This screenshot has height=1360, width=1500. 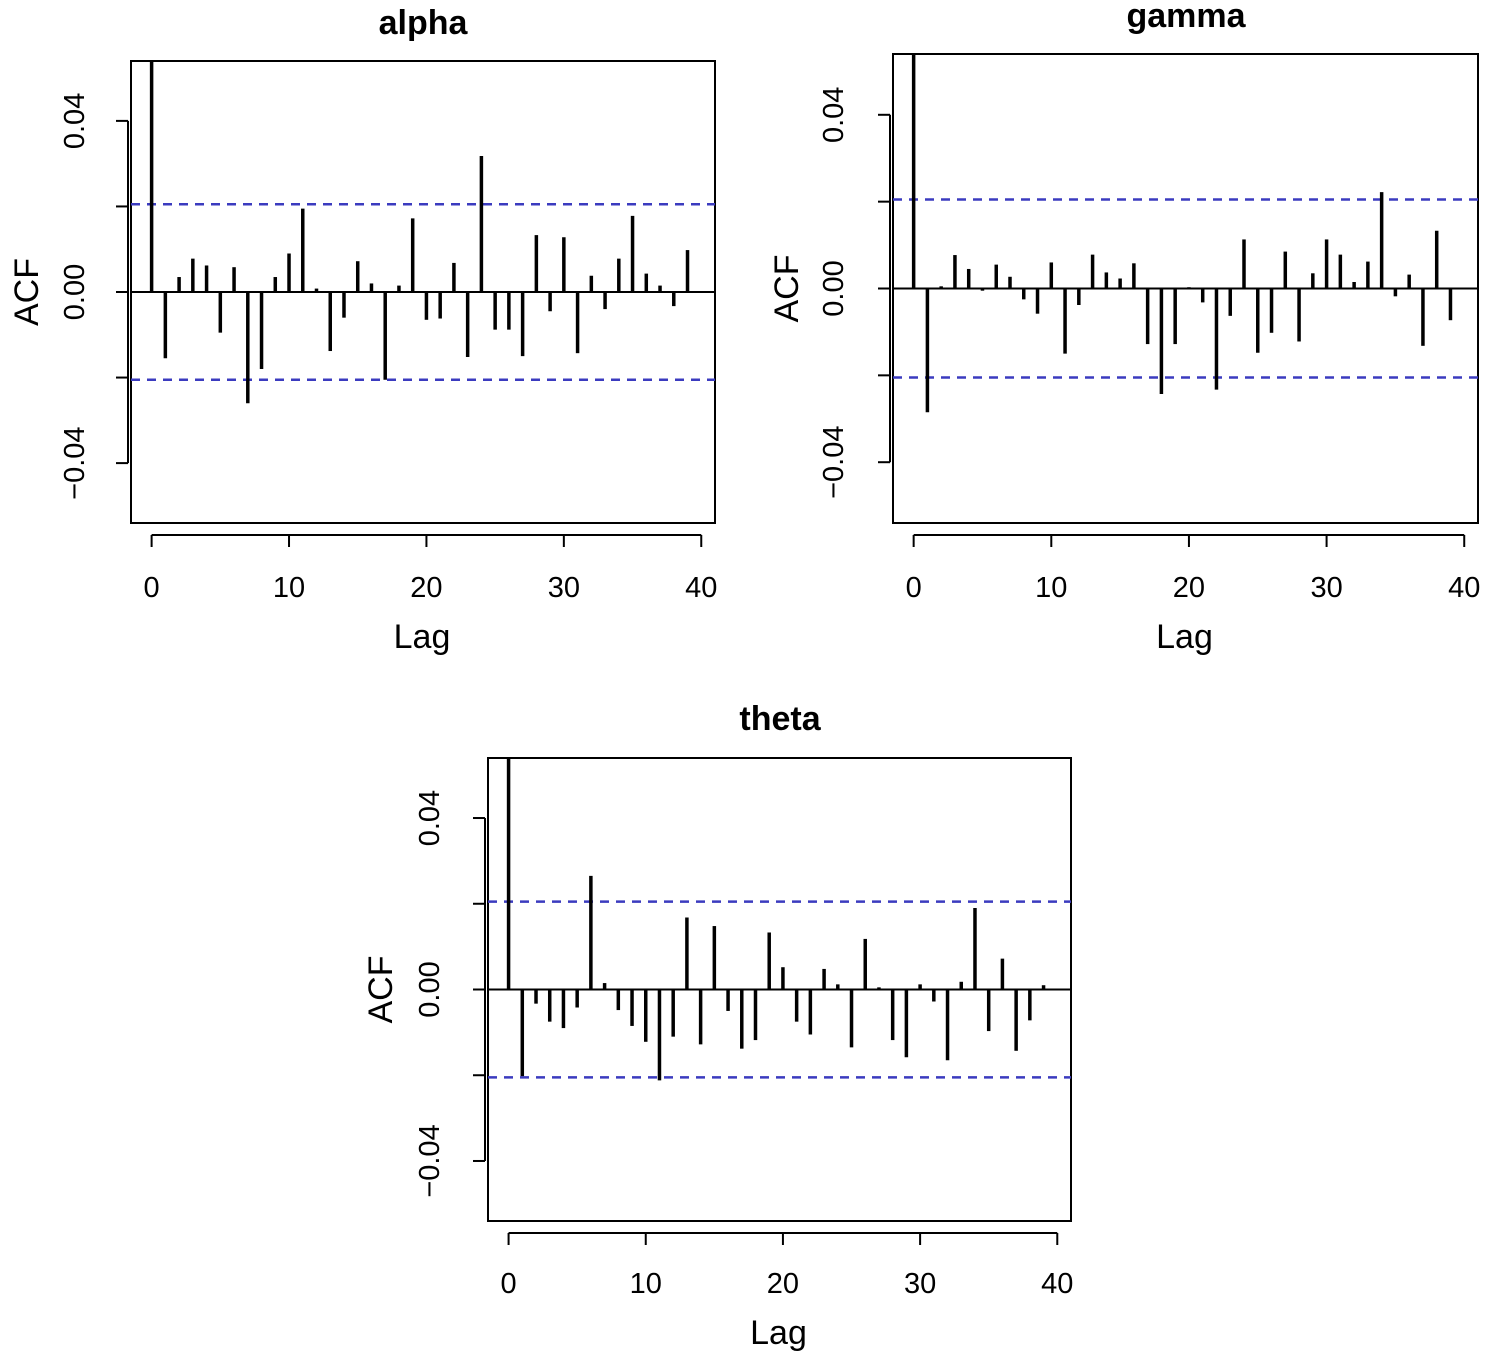 I want to click on chart-title: gamma, so click(x=1186, y=17).